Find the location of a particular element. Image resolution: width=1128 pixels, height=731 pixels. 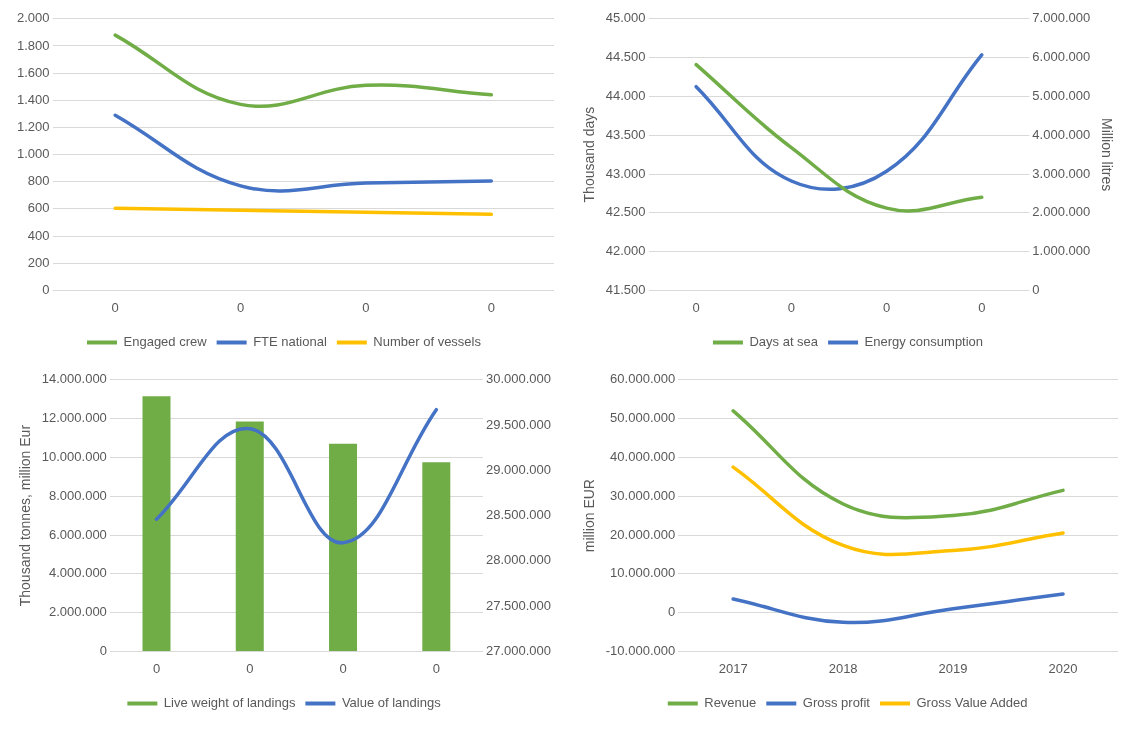

legend-label: Gross profit is located at coordinates (836, 703).